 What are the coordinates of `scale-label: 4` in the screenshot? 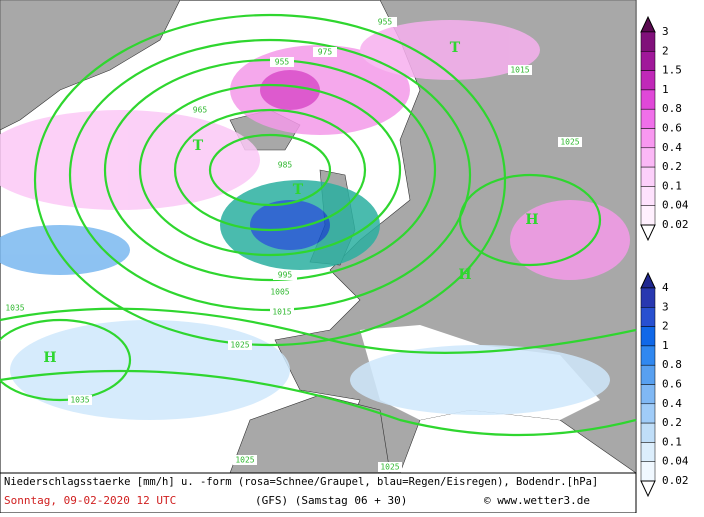 It's located at (665, 287).